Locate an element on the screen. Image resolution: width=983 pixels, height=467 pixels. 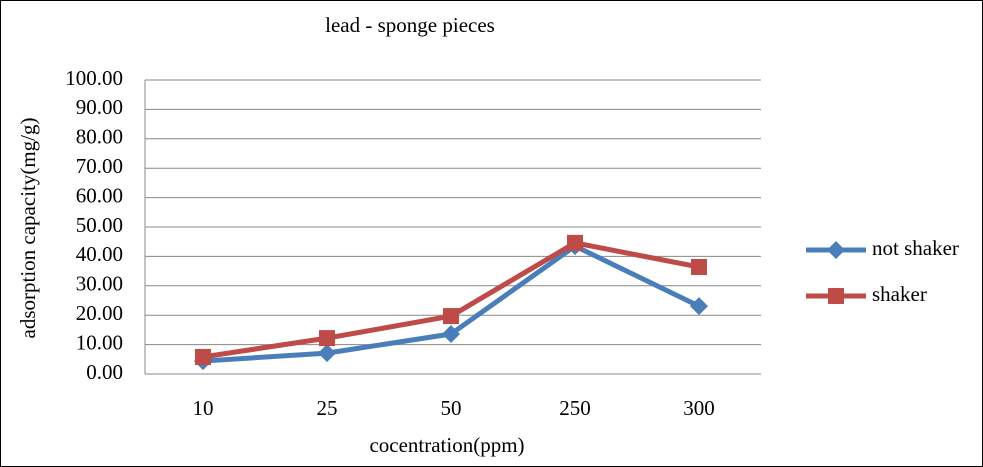
y-tick-label: 0.00 is located at coordinates (104, 372).